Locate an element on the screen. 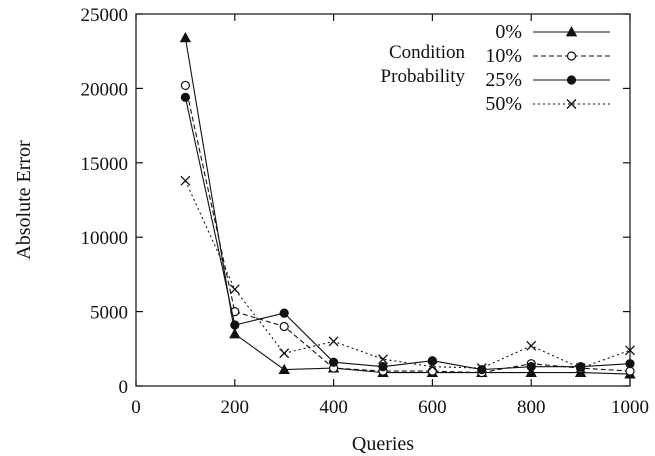  legend-label: 0% is located at coordinates (508, 32).